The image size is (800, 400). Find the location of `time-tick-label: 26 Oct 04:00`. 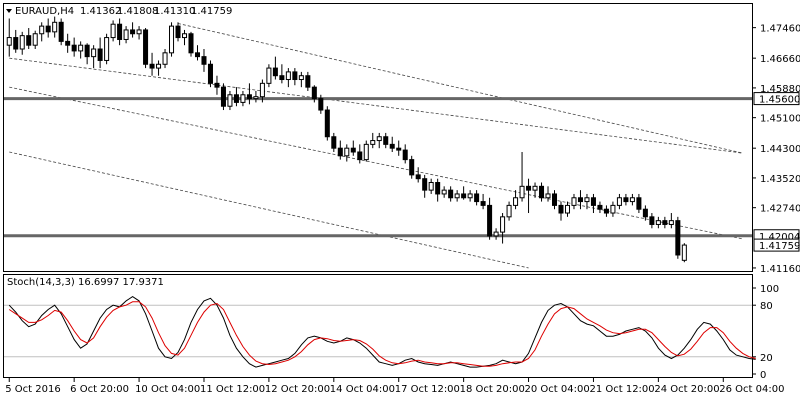

time-tick-label: 26 Oct 04:00 is located at coordinates (751, 389).